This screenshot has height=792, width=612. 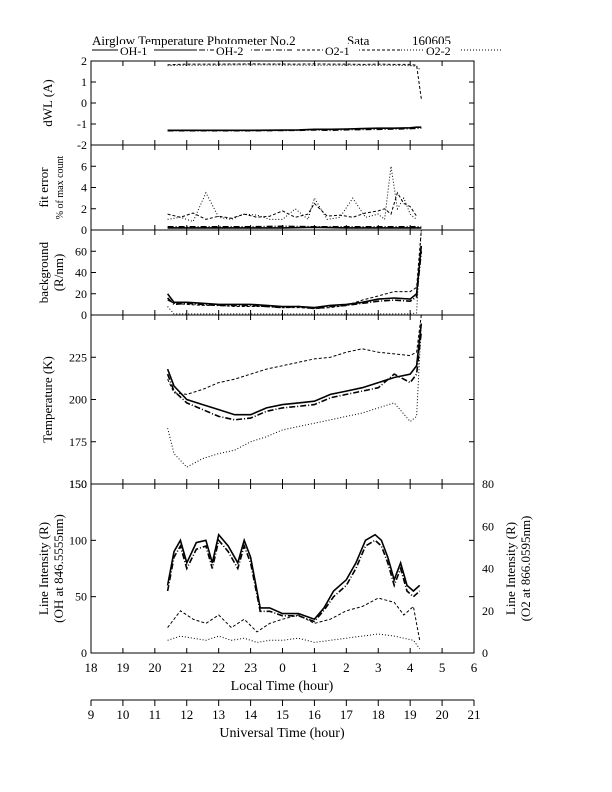 What do you see at coordinates (84, 209) in the screenshot?
I see `y-tick-label: 2` at bounding box center [84, 209].